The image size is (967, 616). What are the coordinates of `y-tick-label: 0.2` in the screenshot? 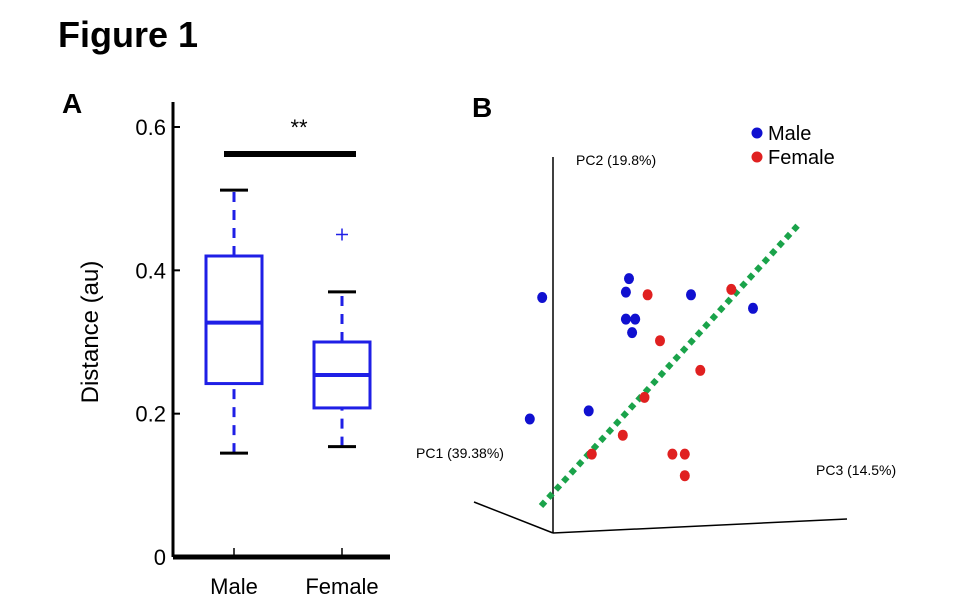 It's located at (150, 414).